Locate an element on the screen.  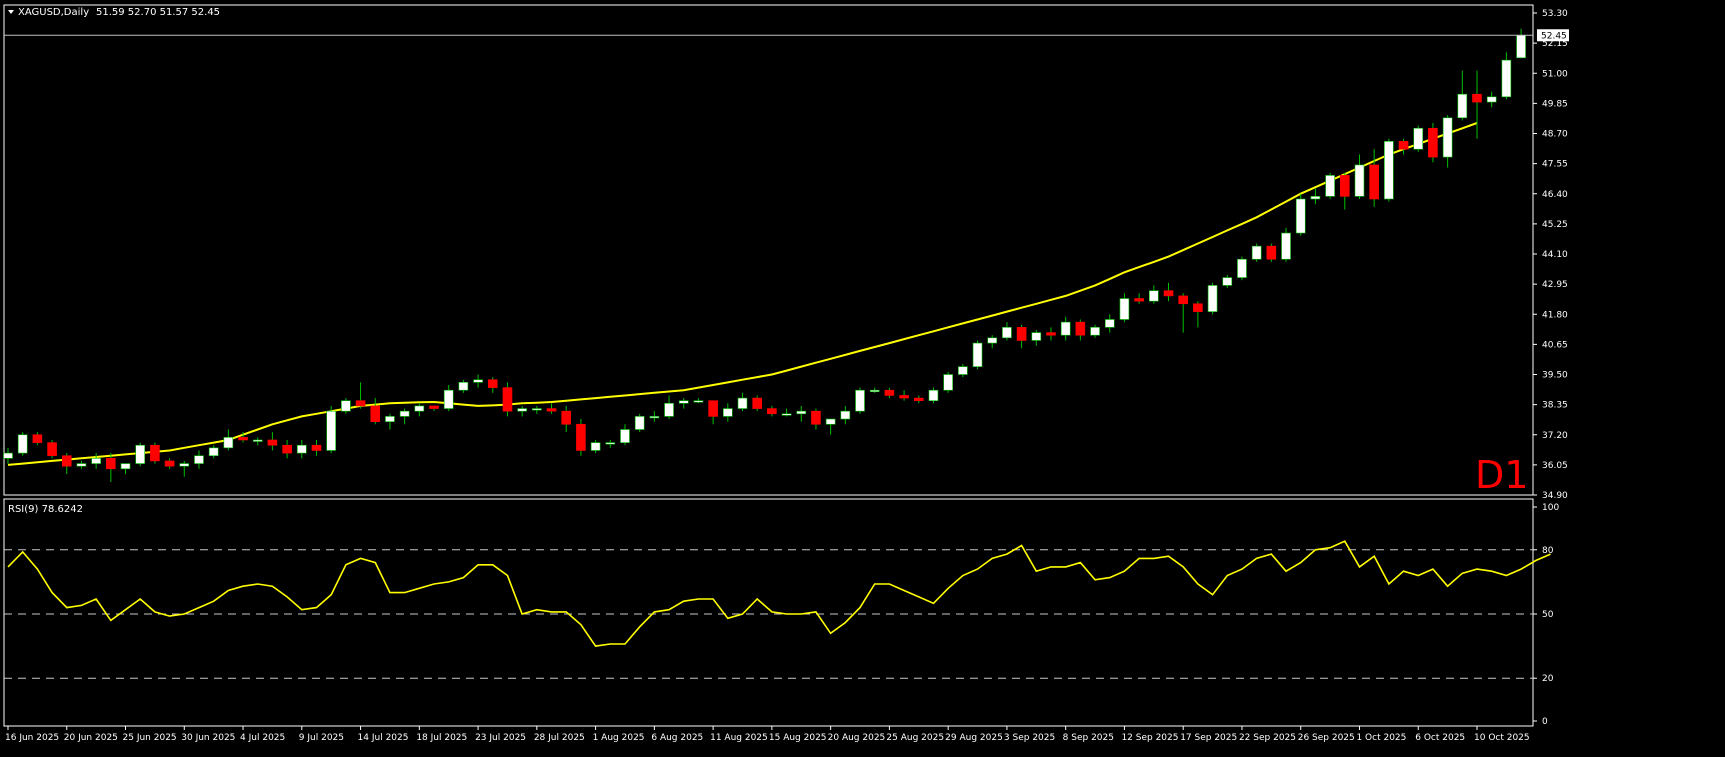
price-tick-label: 39.50 is located at coordinates (1555, 376).